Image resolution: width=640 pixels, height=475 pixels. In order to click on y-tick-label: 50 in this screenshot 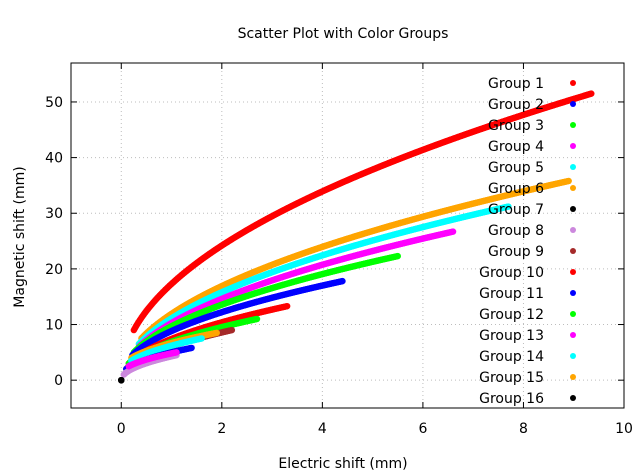, I will do `click(54, 103)`.